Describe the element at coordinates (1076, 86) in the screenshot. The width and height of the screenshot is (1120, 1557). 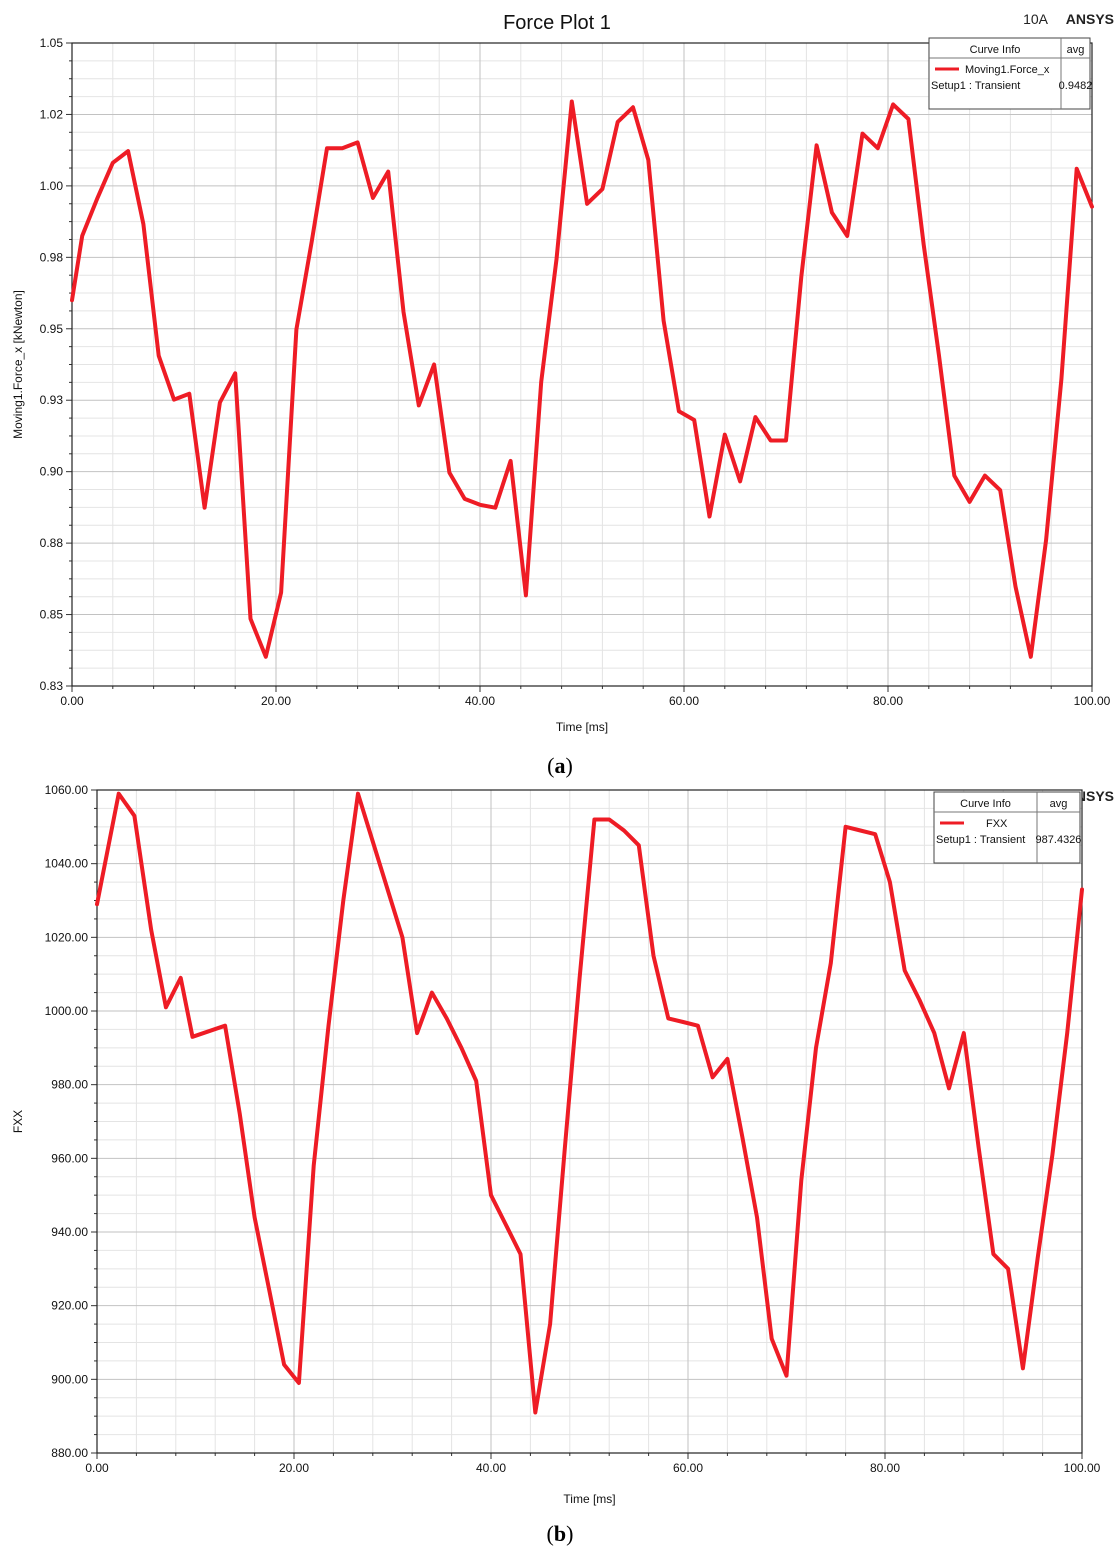
I see `legend-entry-value: 0.9482` at that location.